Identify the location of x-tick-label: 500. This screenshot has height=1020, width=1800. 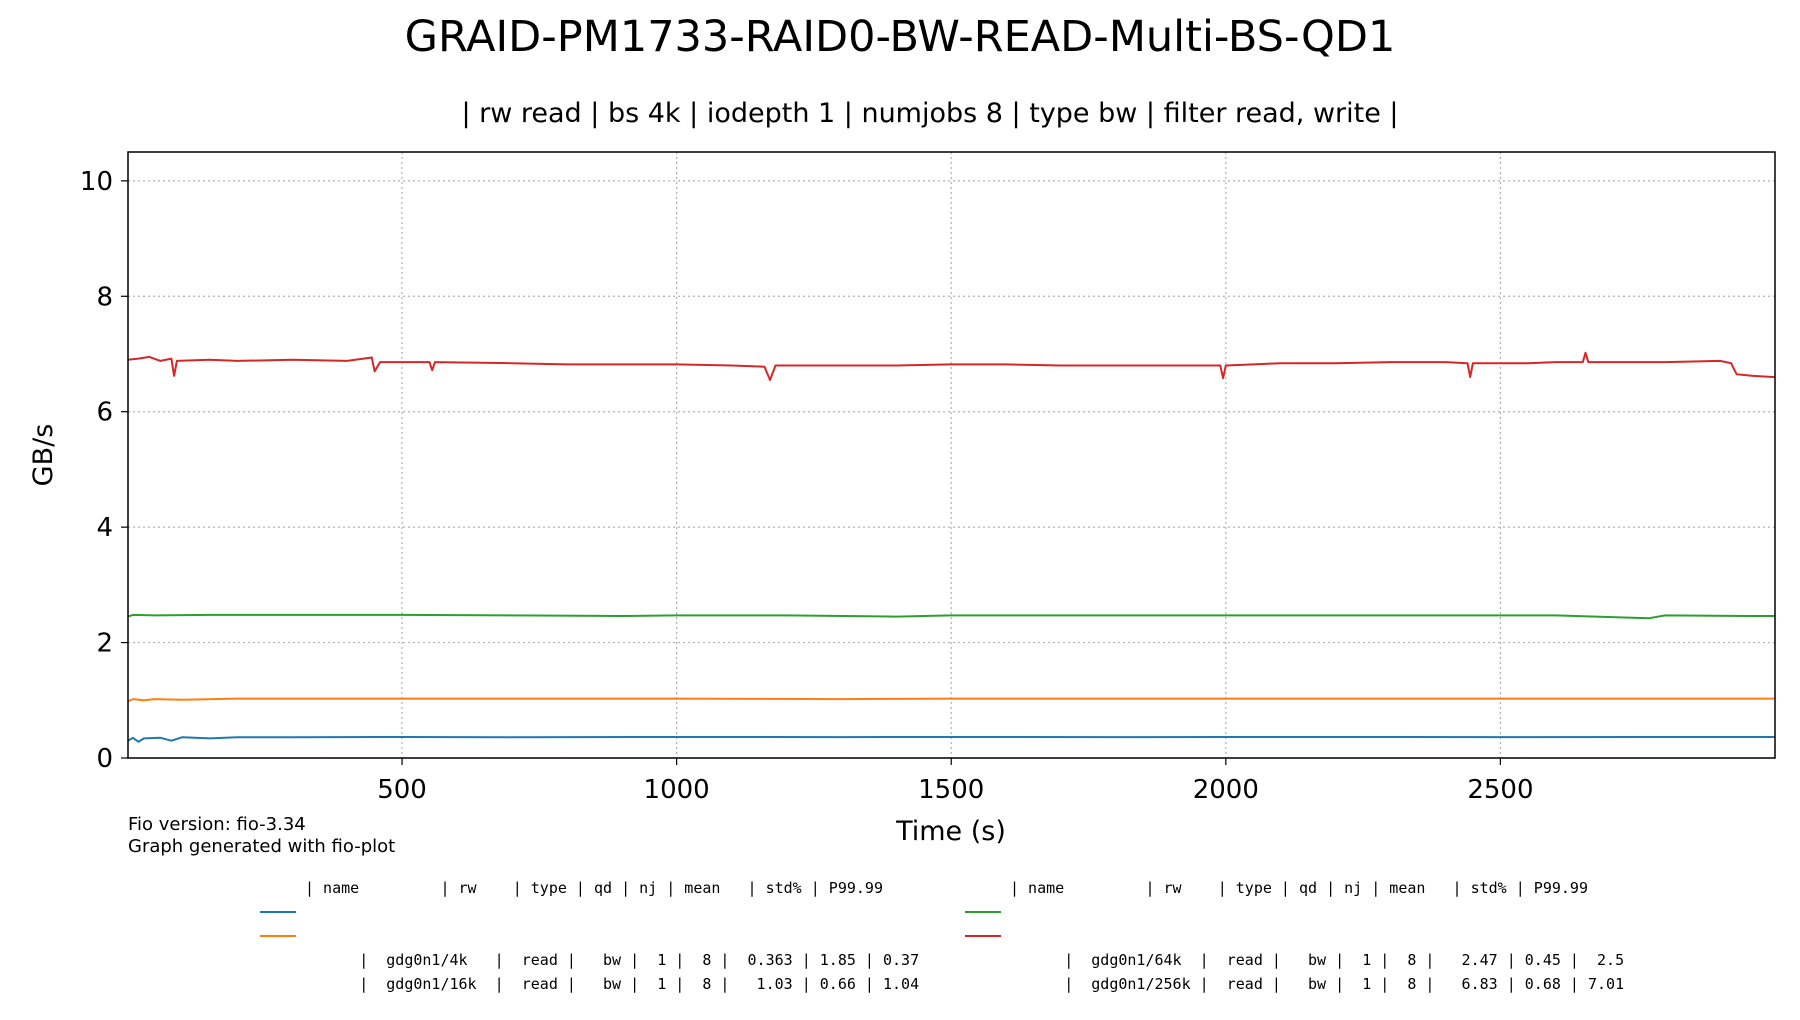
(402, 790).